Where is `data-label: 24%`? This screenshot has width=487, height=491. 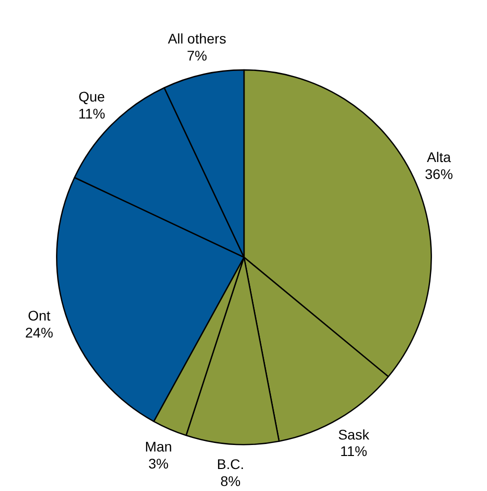 data-label: 24% is located at coordinates (39, 332).